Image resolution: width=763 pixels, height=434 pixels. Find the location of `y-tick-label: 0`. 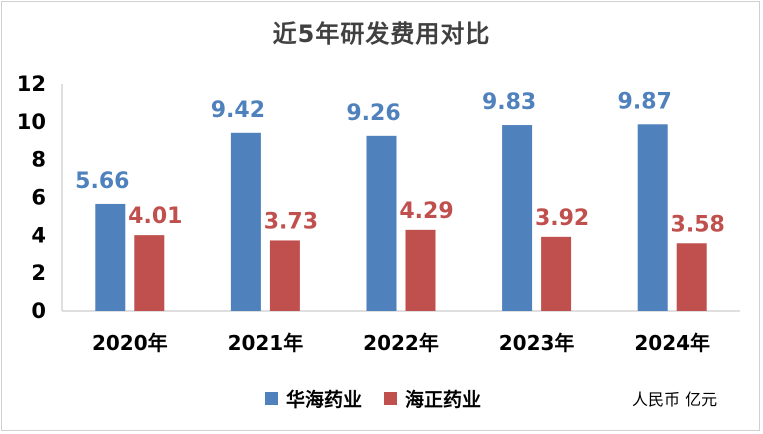

y-tick-label: 0 is located at coordinates (38, 311).